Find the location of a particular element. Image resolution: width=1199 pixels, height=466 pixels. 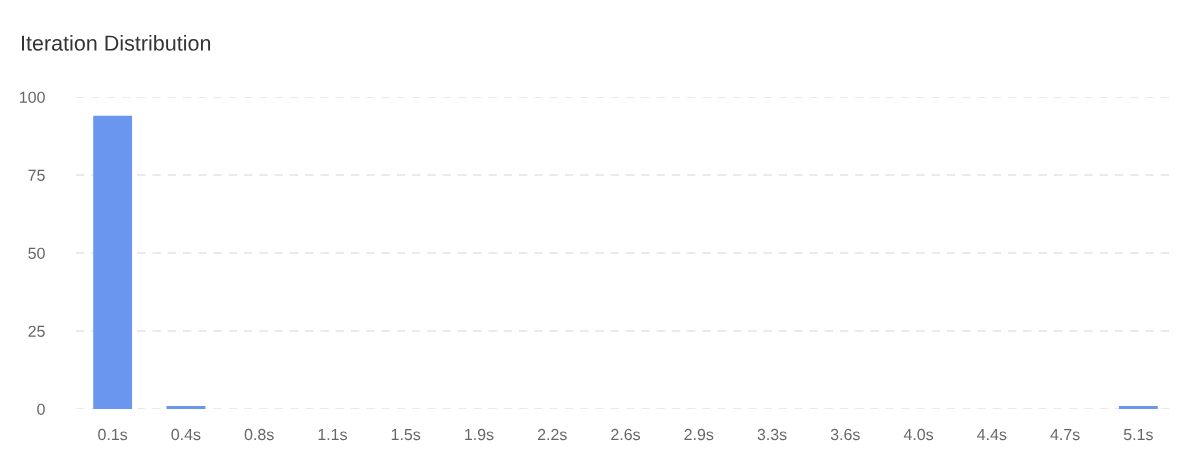

x-tick-label: 3.3s is located at coordinates (772, 434).